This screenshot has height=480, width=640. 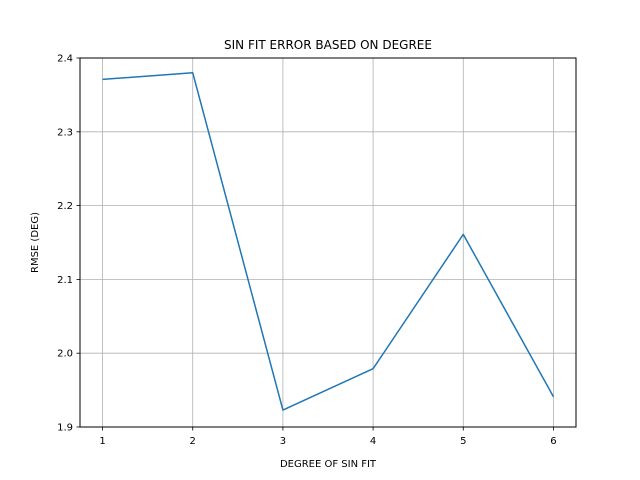 I want to click on x-axis-label: DEGREE OF SIN FIT, so click(x=328, y=464).